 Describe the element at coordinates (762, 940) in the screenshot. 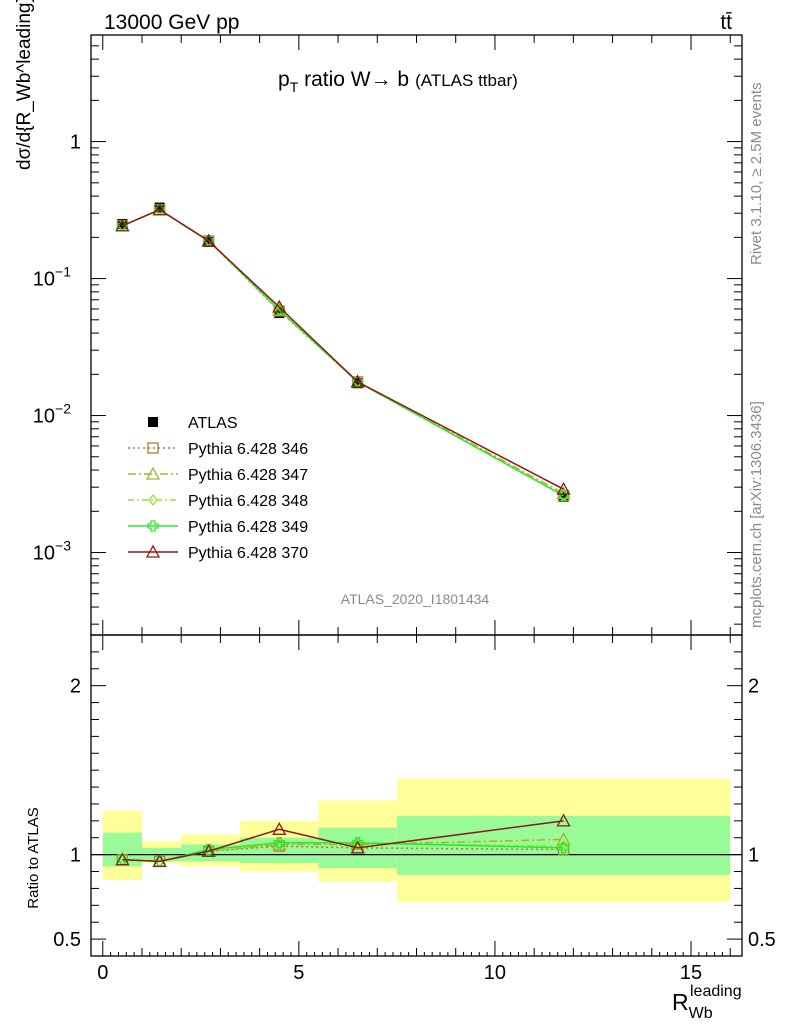

I see `ratio-tick-label-right-0: 0.5` at that location.